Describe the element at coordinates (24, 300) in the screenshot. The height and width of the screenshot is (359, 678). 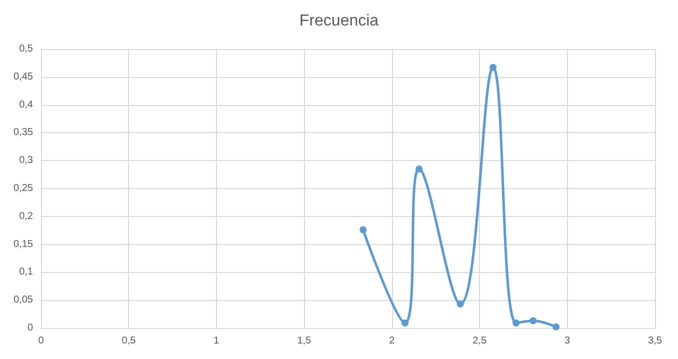
I see `y-tick-label: 0,05` at that location.